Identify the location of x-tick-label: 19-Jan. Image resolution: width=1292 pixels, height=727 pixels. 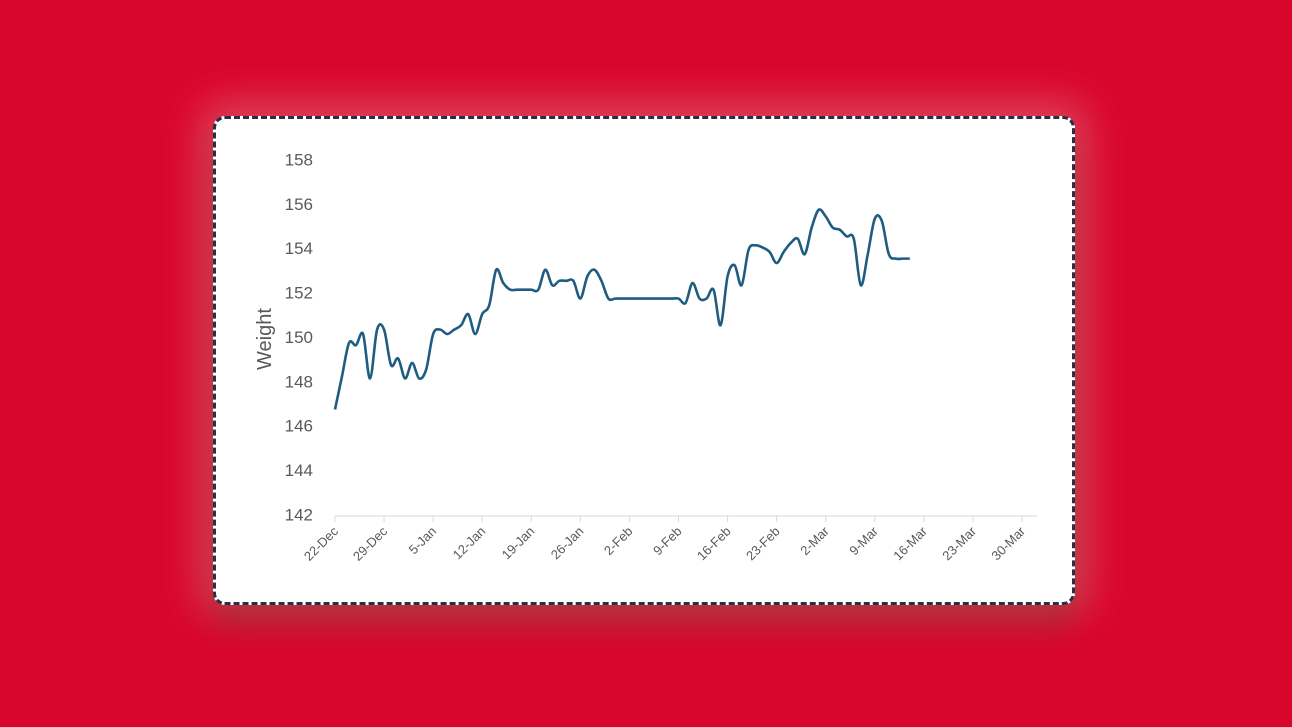
(518, 543).